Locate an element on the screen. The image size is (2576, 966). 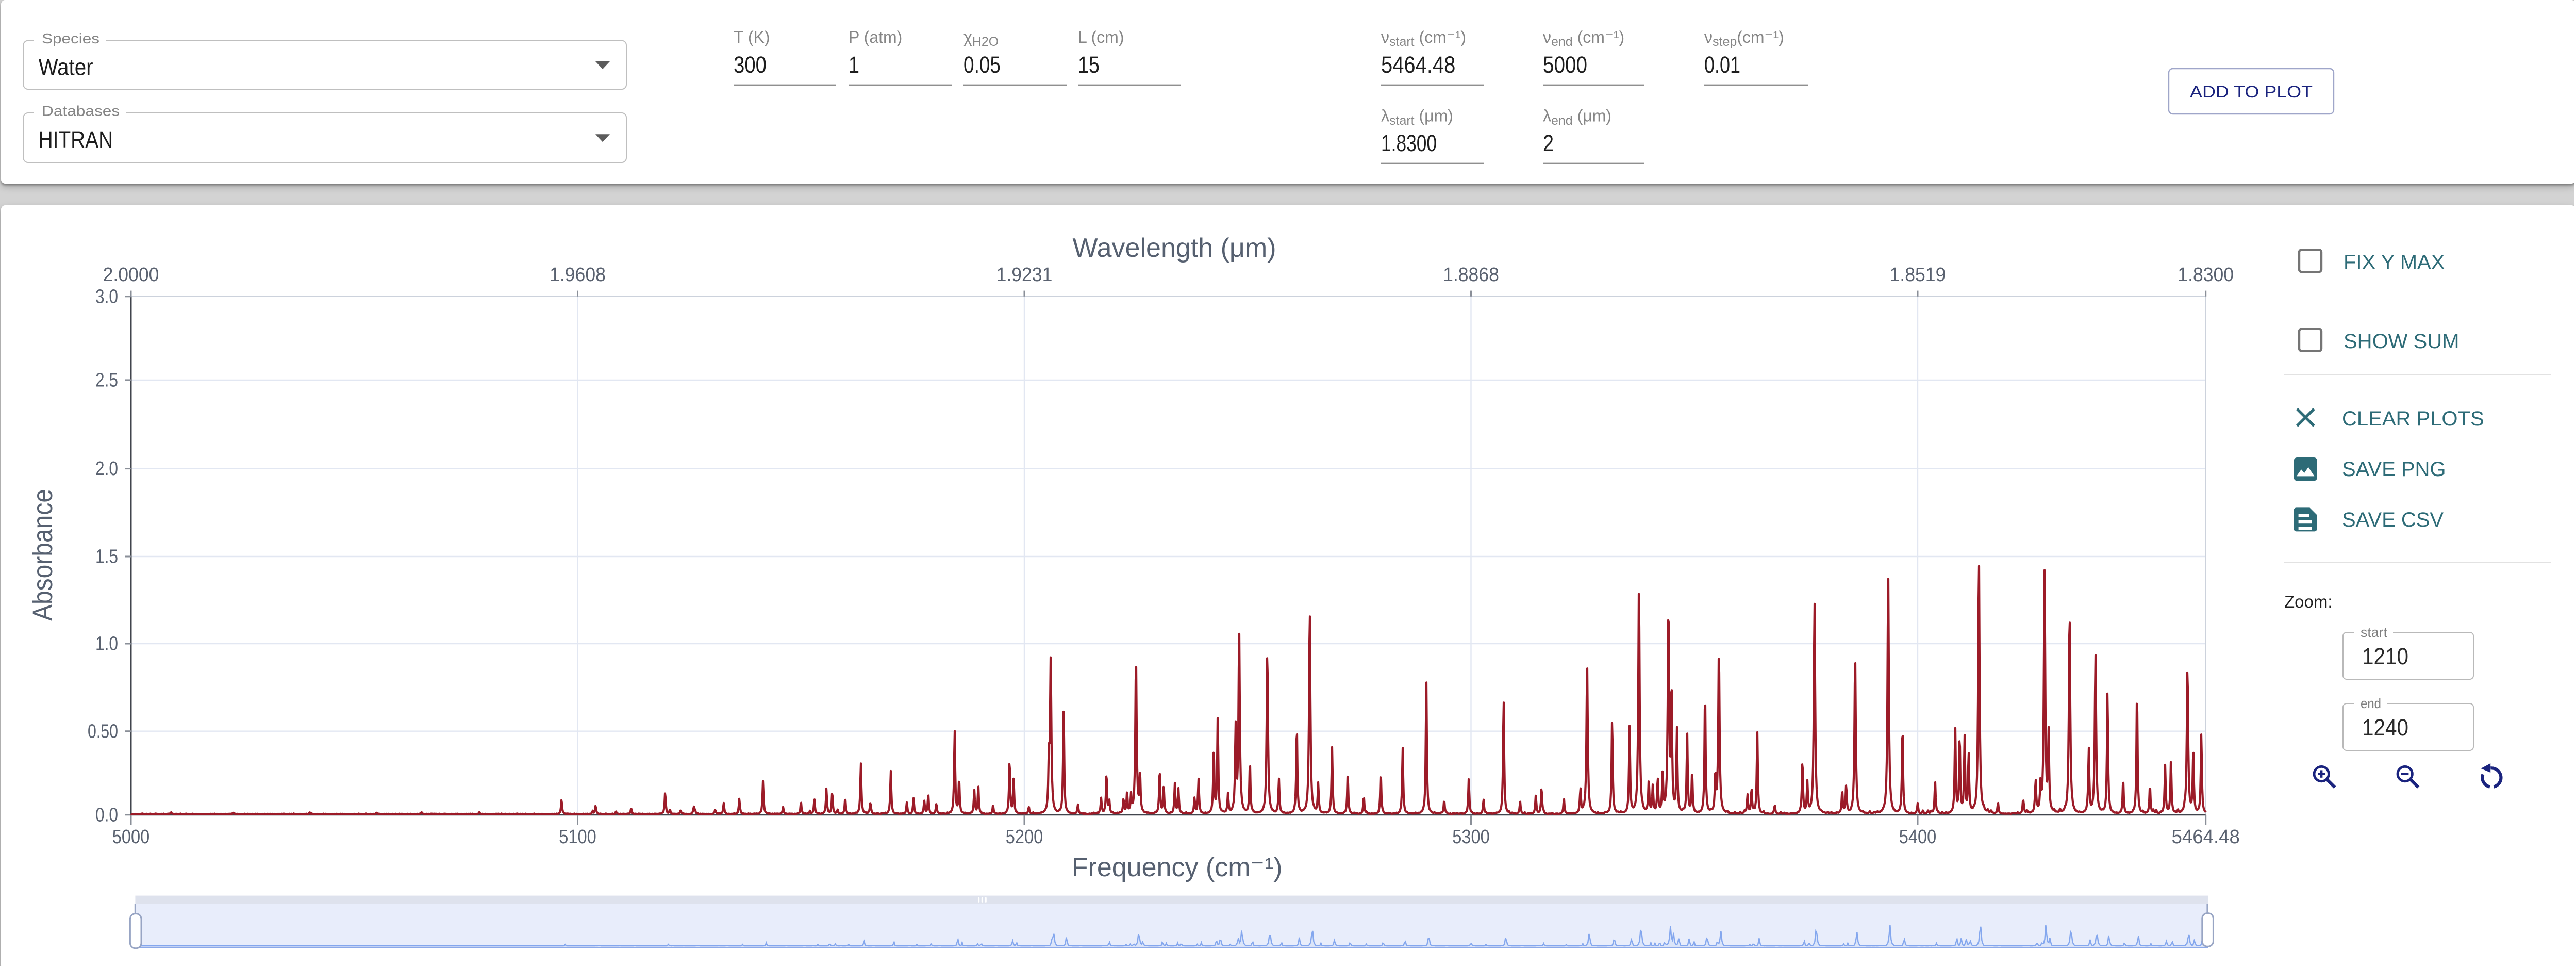
svg-text: 5200 is located at coordinates (1025, 837).